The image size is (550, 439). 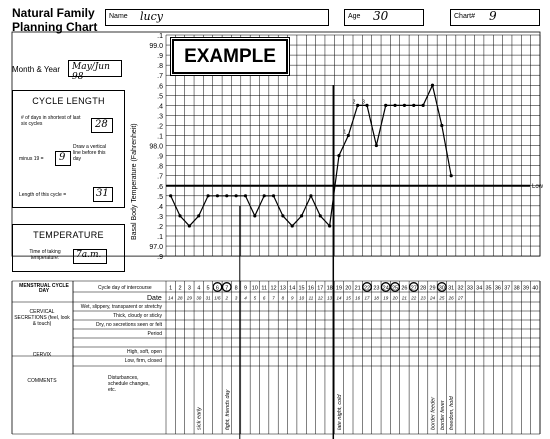 I want to click on day-number: 38, so click(x=517, y=289).